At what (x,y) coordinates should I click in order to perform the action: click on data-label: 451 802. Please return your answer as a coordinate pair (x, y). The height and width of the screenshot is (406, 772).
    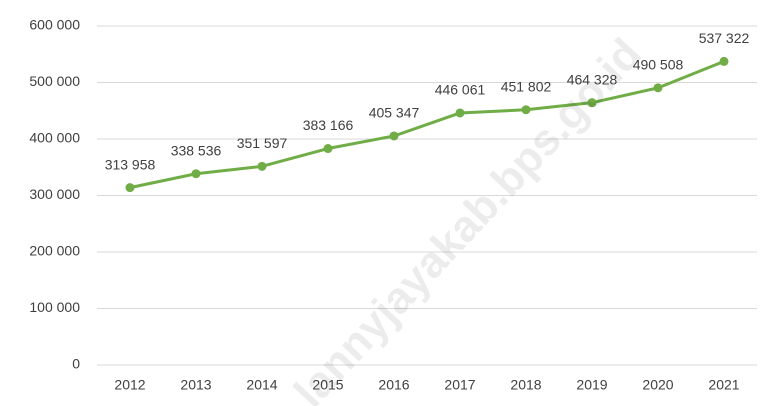
    Looking at the image, I should click on (526, 86).